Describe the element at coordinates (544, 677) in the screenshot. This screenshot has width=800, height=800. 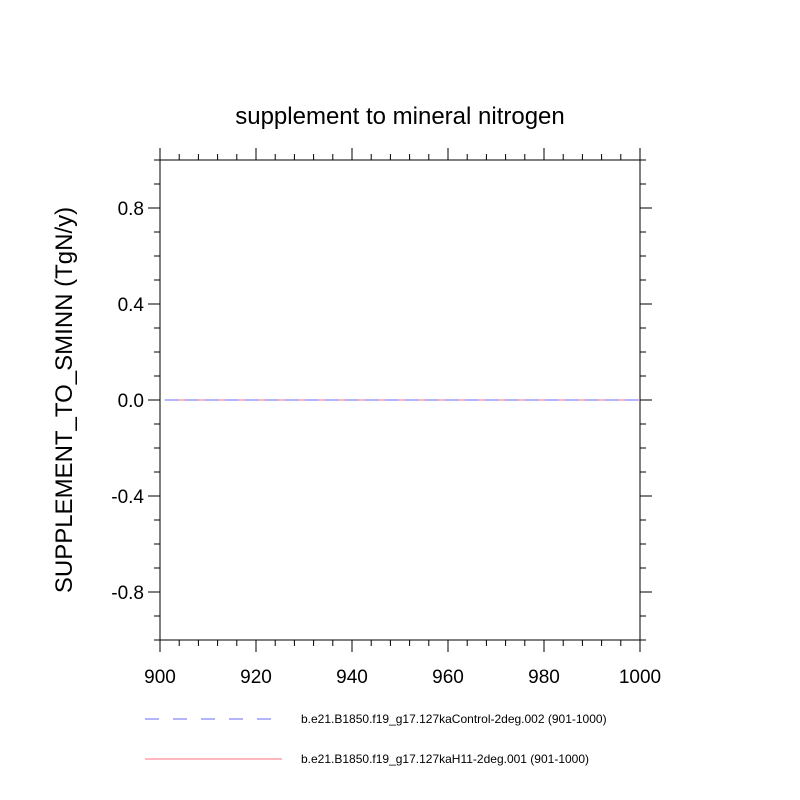
I see `x-tick-label: 980` at that location.